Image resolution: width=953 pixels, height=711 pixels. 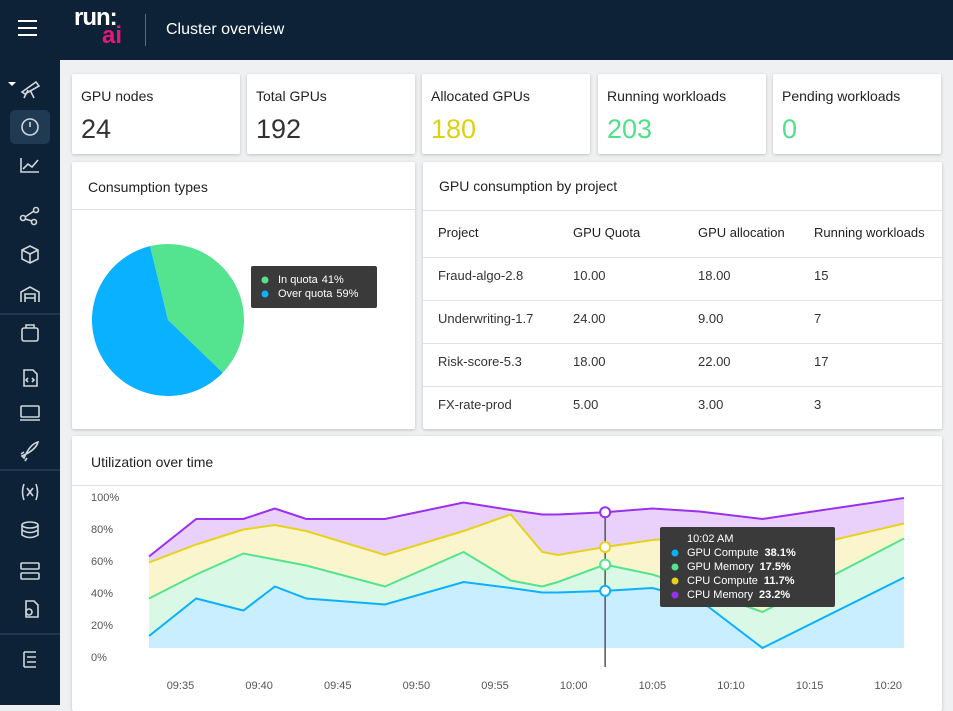 What do you see at coordinates (454, 129) in the screenshot?
I see `stat-value: 180` at bounding box center [454, 129].